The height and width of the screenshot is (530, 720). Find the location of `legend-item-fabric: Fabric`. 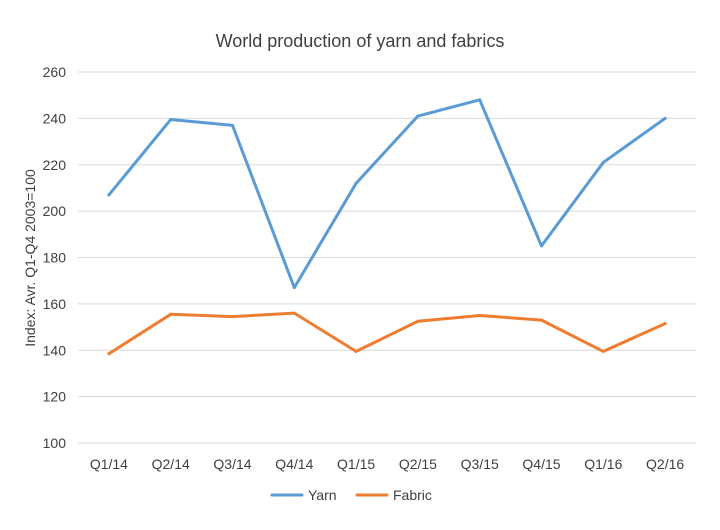

legend-item-fabric: Fabric is located at coordinates (393, 495).